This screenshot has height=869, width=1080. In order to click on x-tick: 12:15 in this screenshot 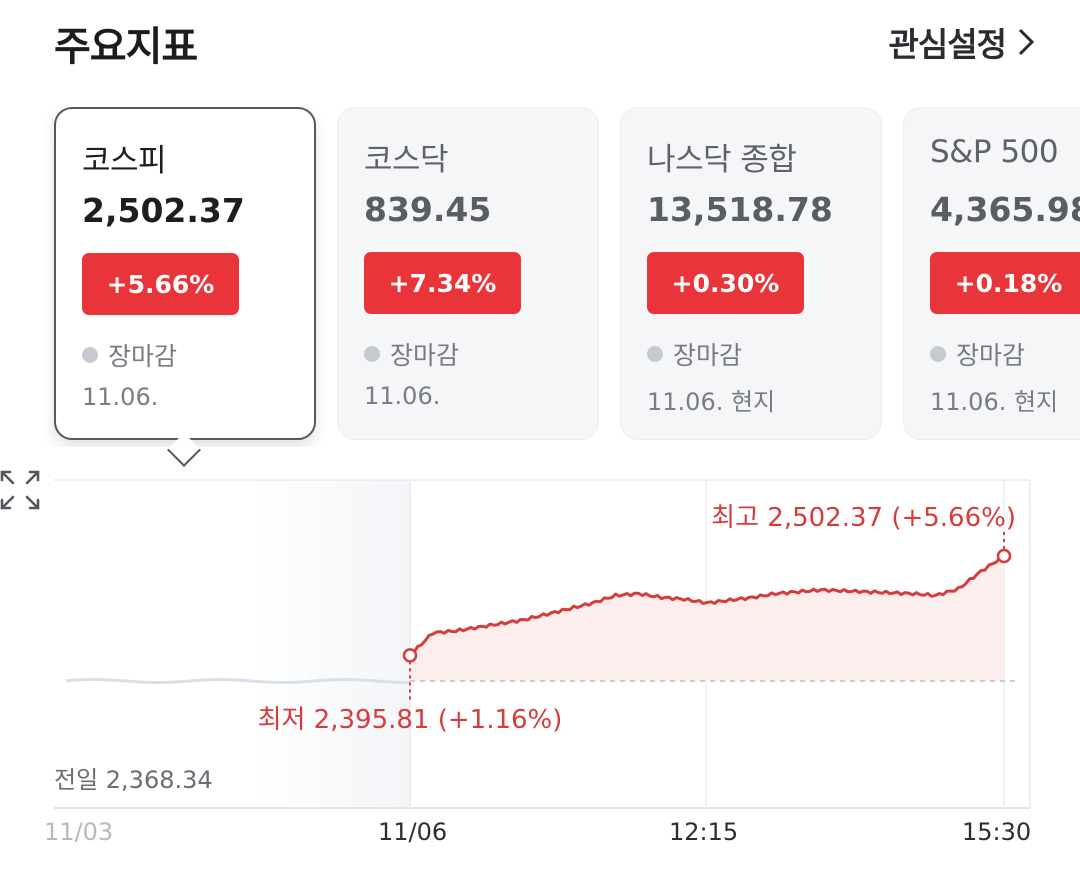, I will do `click(704, 832)`.